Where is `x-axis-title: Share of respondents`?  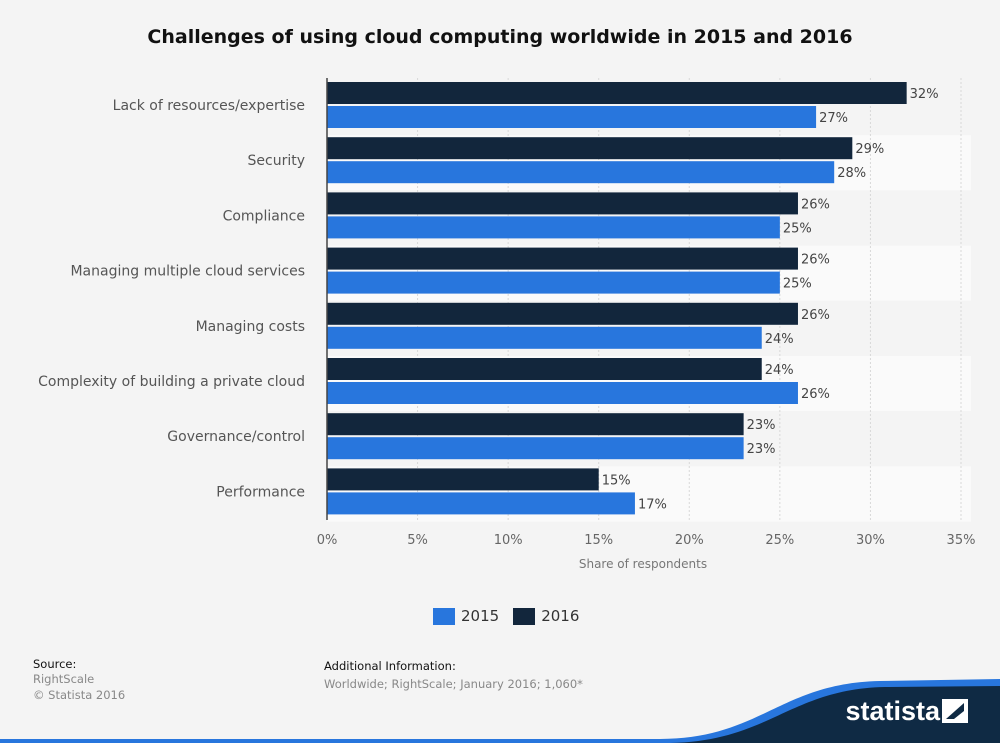
x-axis-title: Share of respondents is located at coordinates (643, 564).